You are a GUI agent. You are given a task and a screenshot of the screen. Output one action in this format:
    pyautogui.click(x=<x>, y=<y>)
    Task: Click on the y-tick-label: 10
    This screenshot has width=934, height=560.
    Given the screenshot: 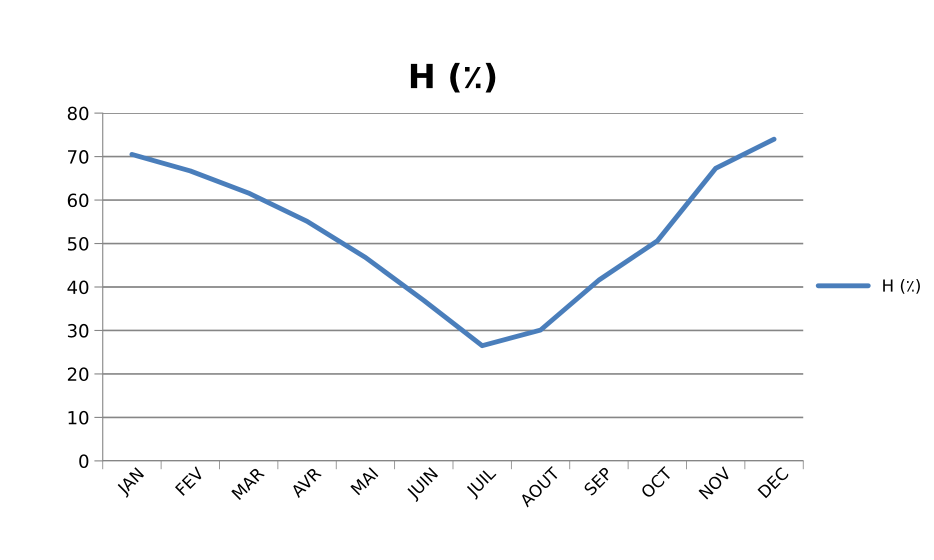 What is the action you would take?
    pyautogui.click(x=78, y=417)
    